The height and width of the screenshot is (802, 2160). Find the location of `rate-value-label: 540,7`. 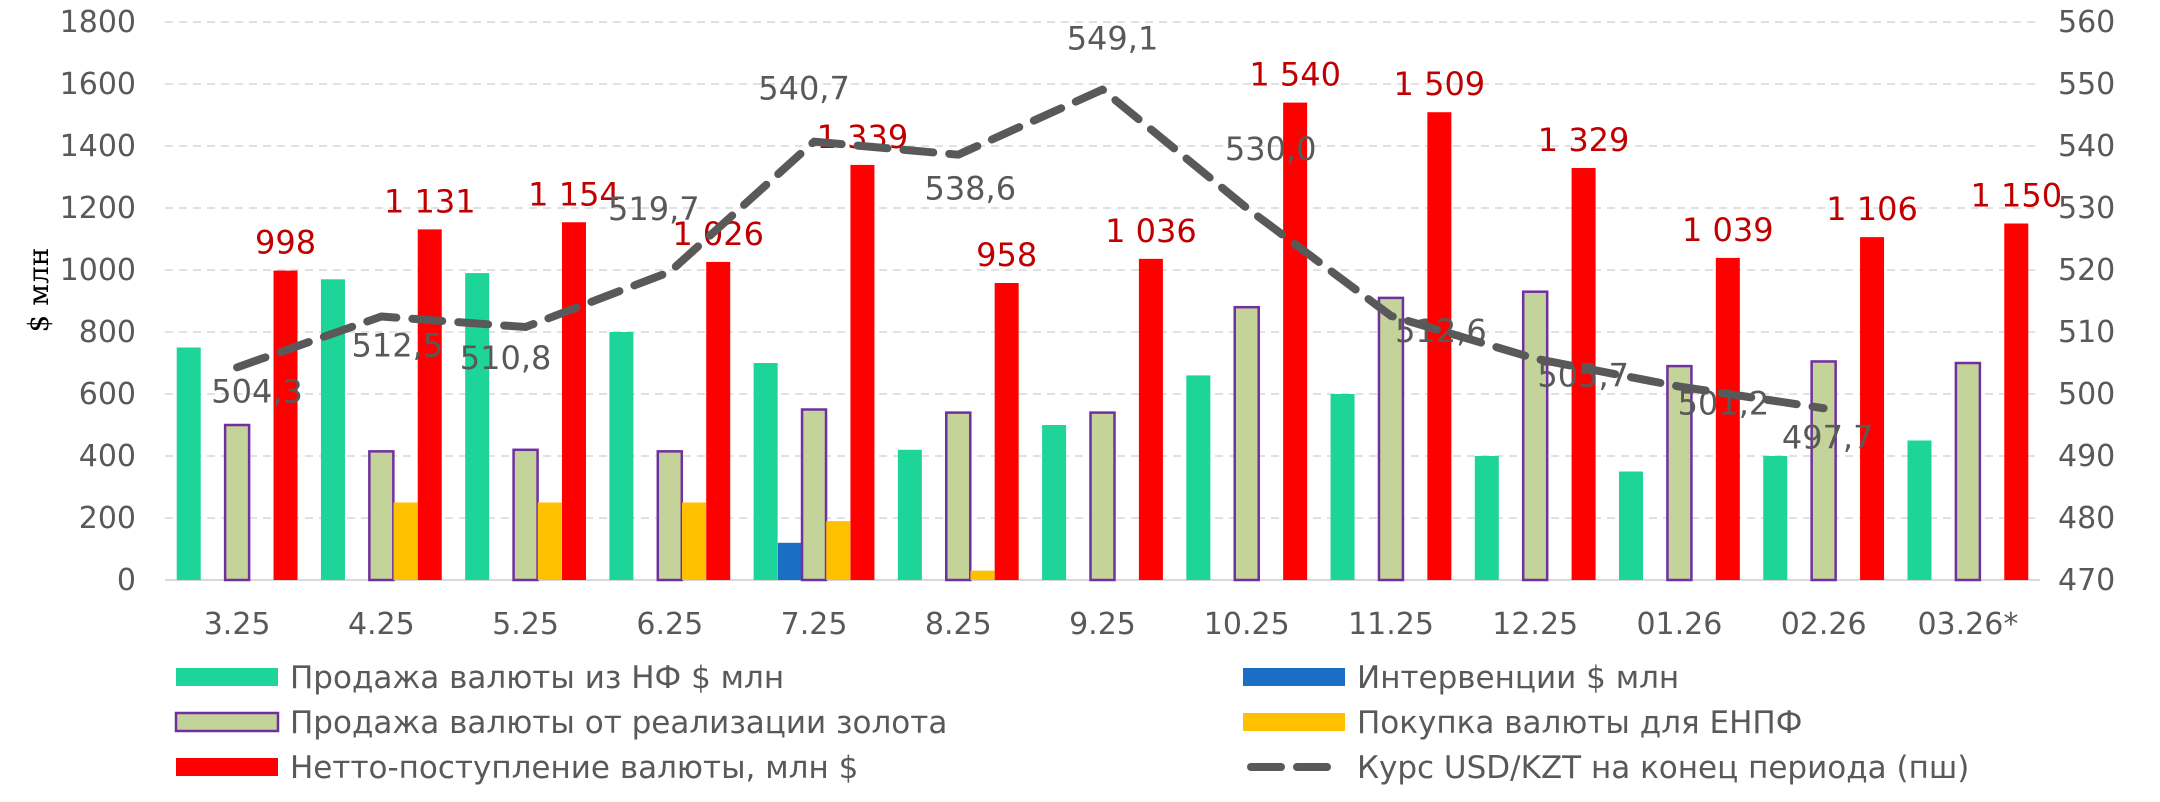

rate-value-label: 540,7 is located at coordinates (804, 89).